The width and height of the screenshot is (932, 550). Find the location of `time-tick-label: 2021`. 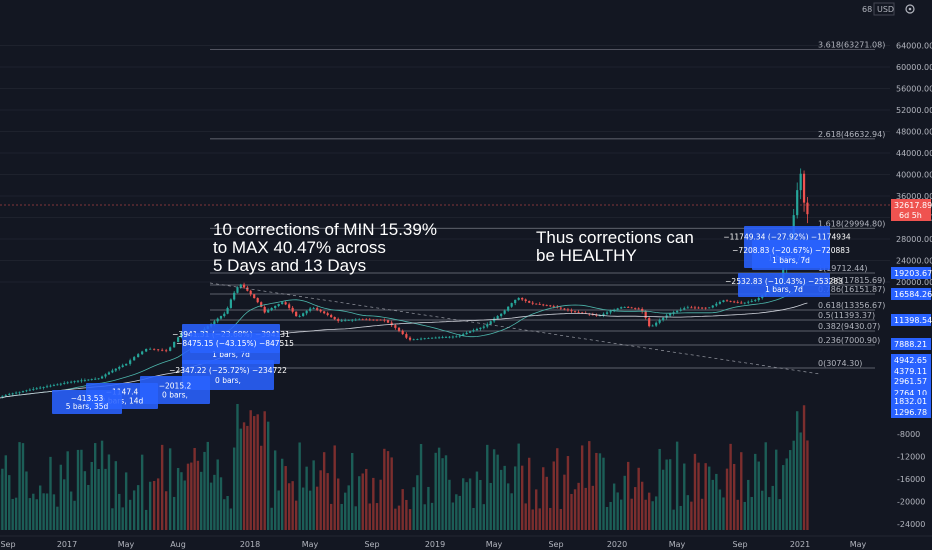

time-tick-label: 2021 is located at coordinates (800, 544).